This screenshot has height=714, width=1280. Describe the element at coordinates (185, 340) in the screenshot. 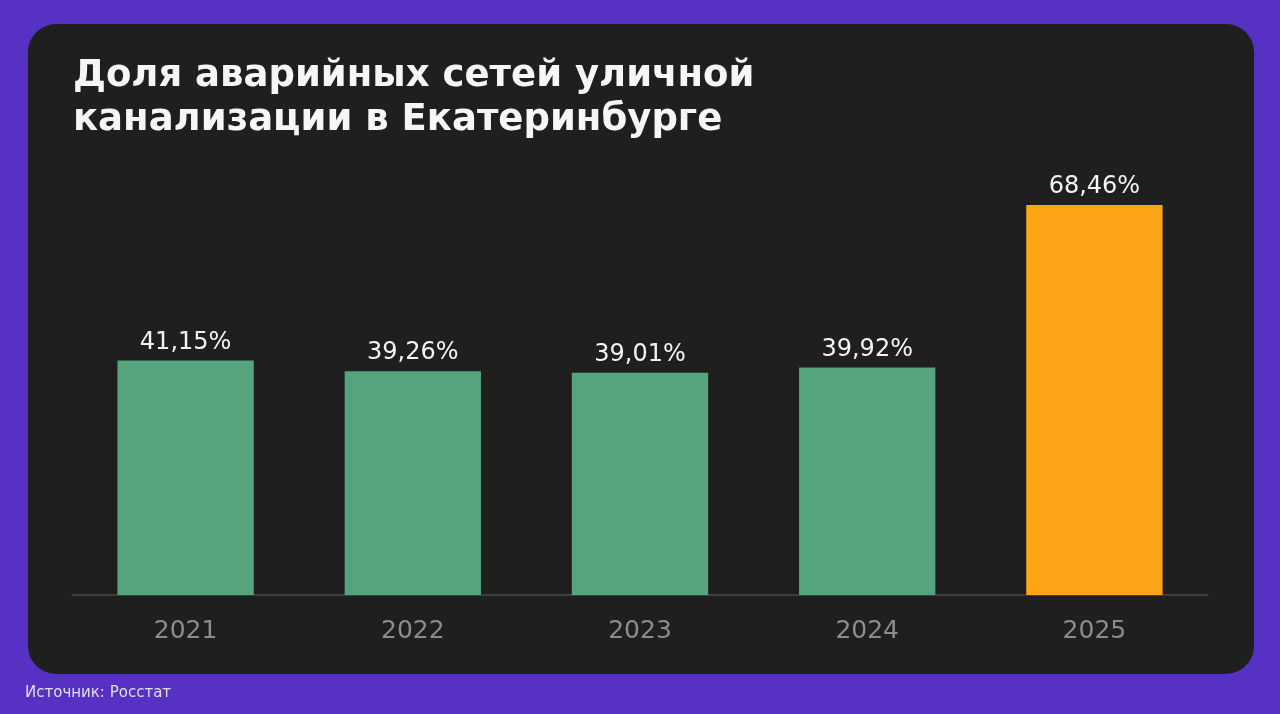

I see `data-label: 41,15%` at that location.